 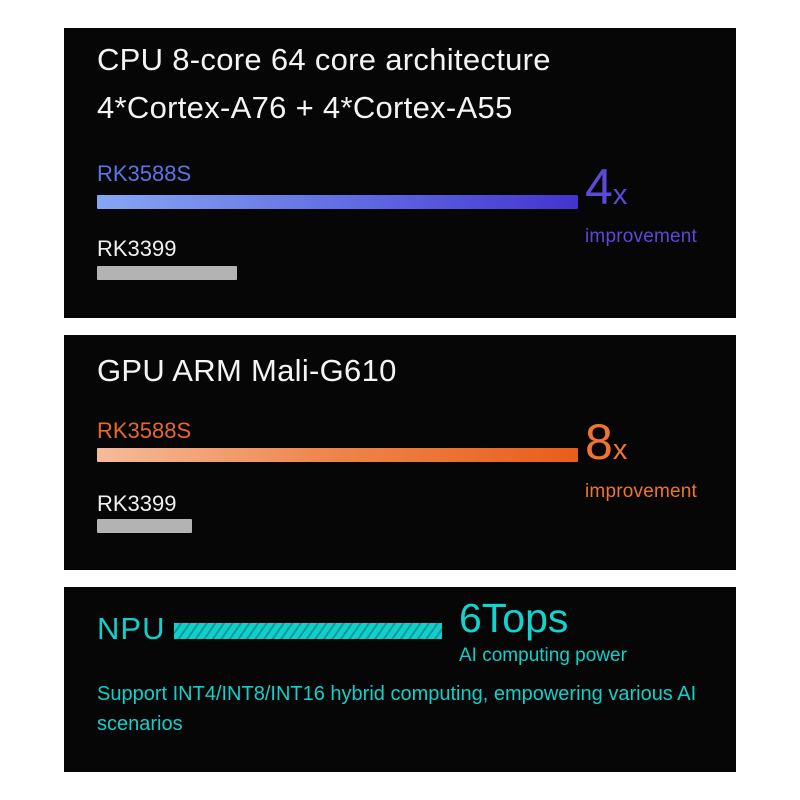 I want to click on npu-tops-value: 6Tops, so click(x=514, y=618).